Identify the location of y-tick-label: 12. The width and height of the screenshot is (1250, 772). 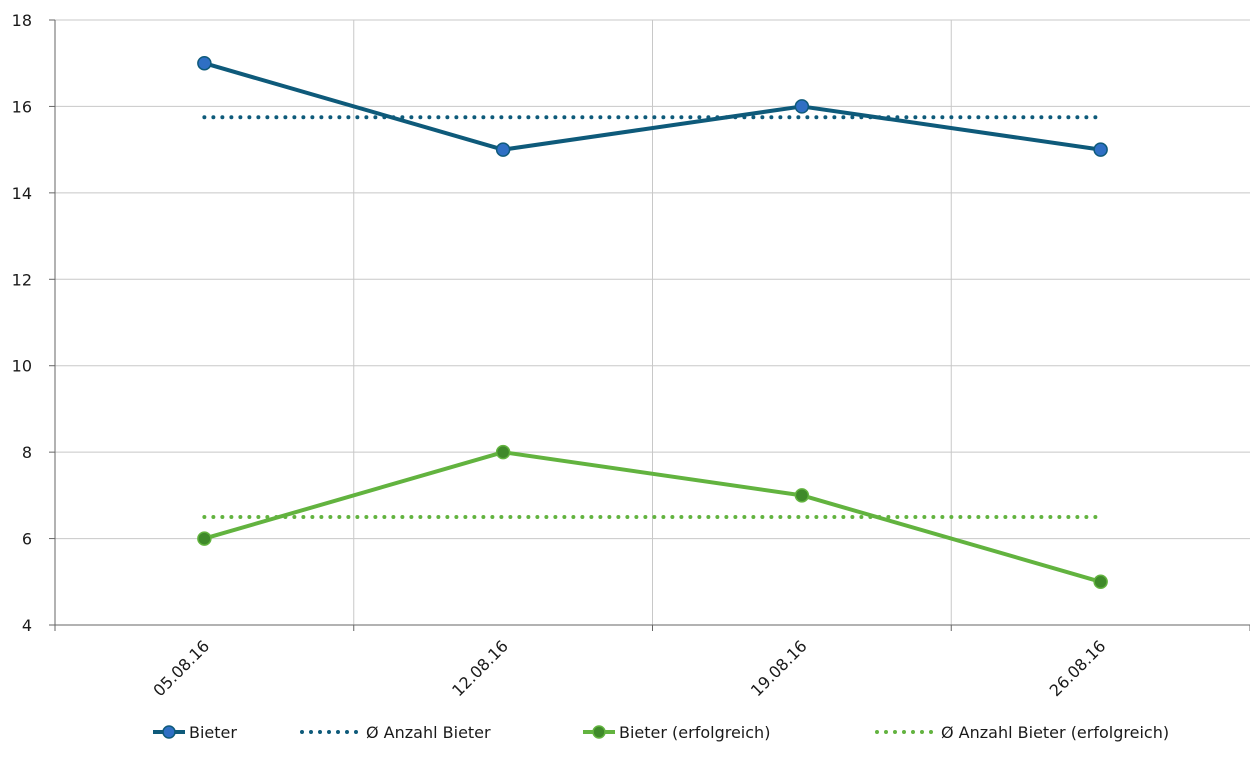
(22, 279).